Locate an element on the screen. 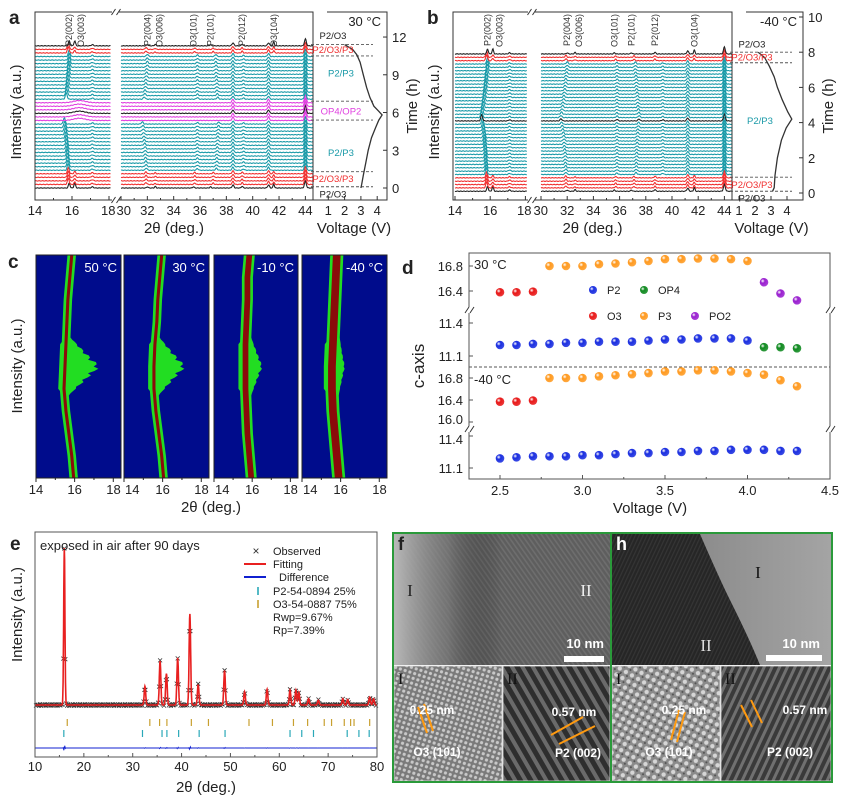  xrd-scan-p2-o3 is located at coordinates (637, 187).